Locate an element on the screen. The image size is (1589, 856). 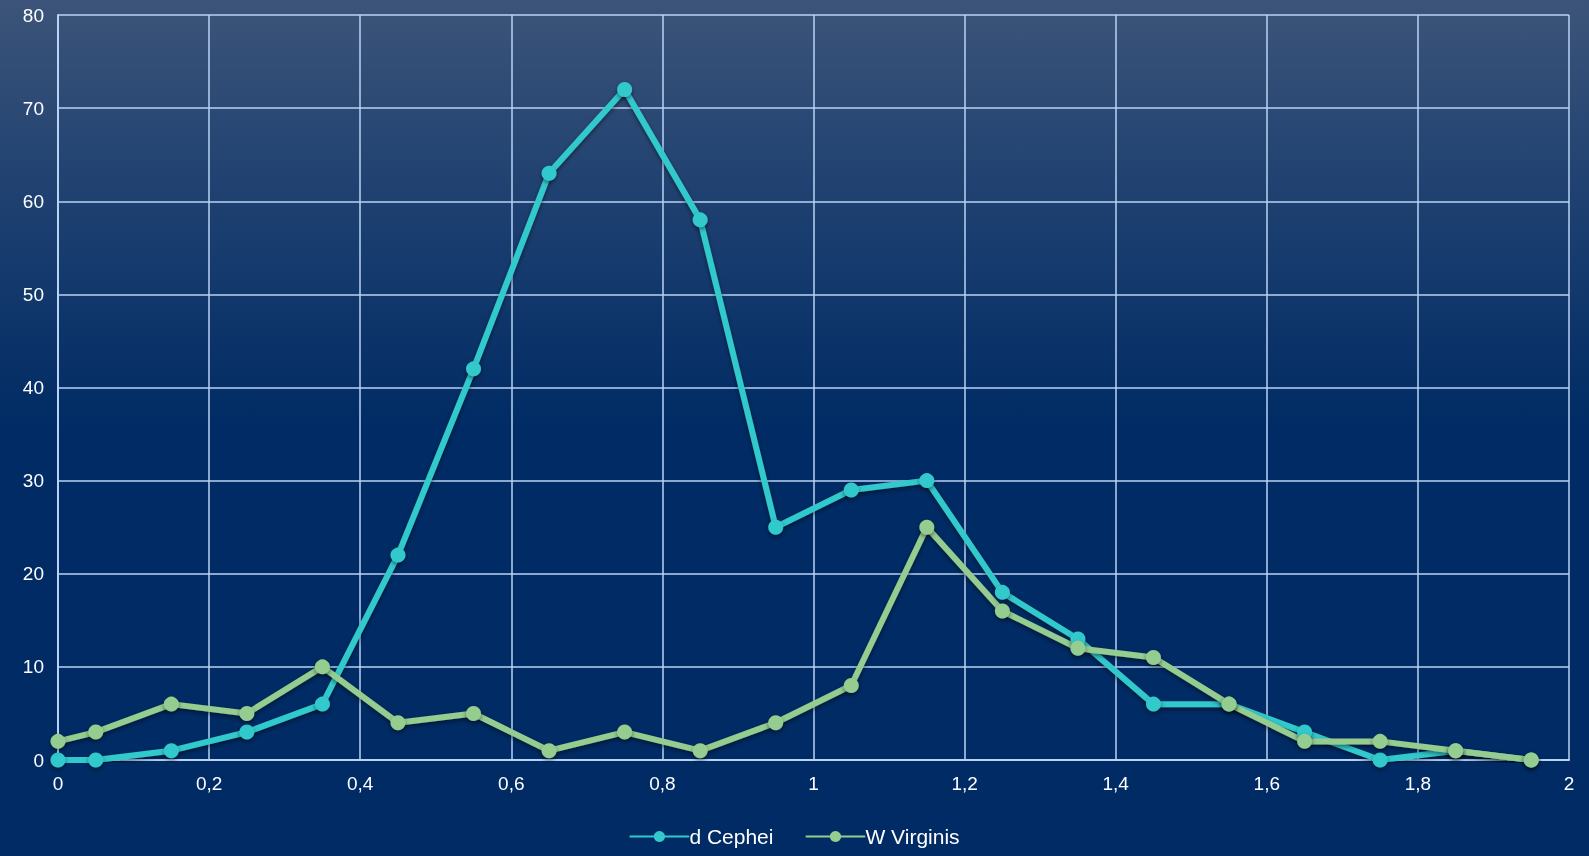
y-tick-label: 70 is located at coordinates (33, 108).